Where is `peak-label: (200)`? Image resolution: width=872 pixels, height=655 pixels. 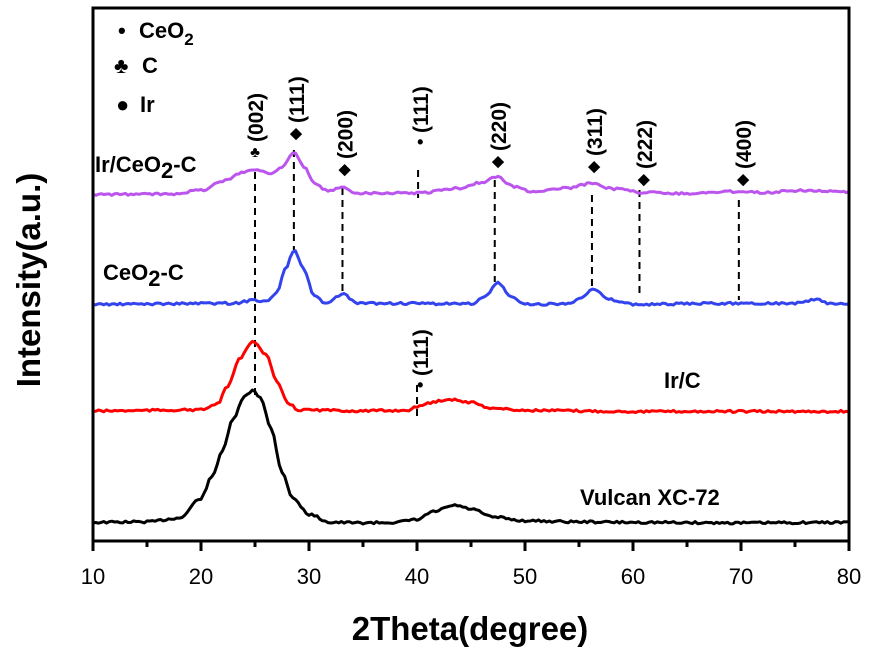
peak-label: (200) is located at coordinates (346, 134).